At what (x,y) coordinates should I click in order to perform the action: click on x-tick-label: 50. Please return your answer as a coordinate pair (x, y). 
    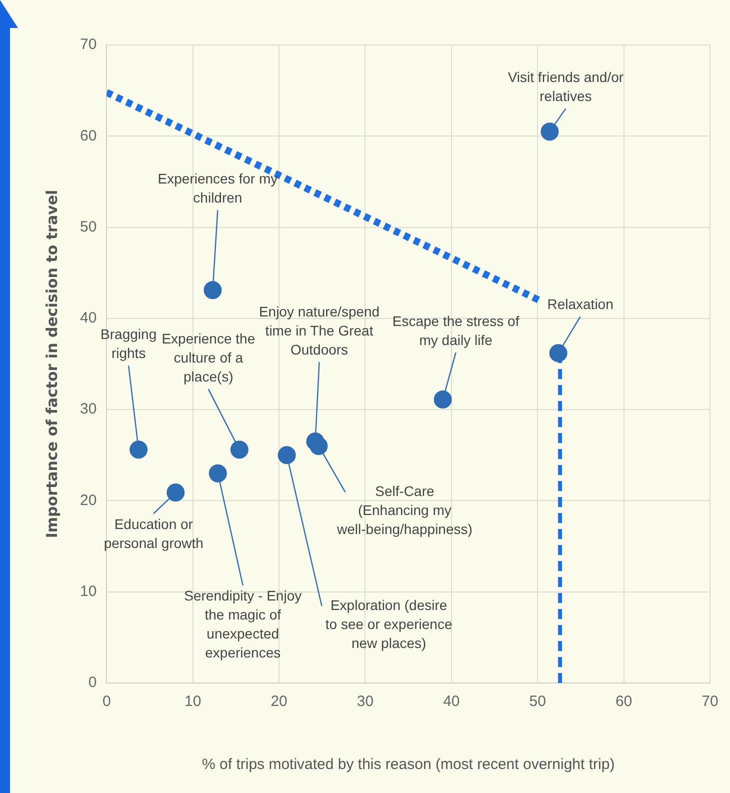
    Looking at the image, I should click on (537, 701).